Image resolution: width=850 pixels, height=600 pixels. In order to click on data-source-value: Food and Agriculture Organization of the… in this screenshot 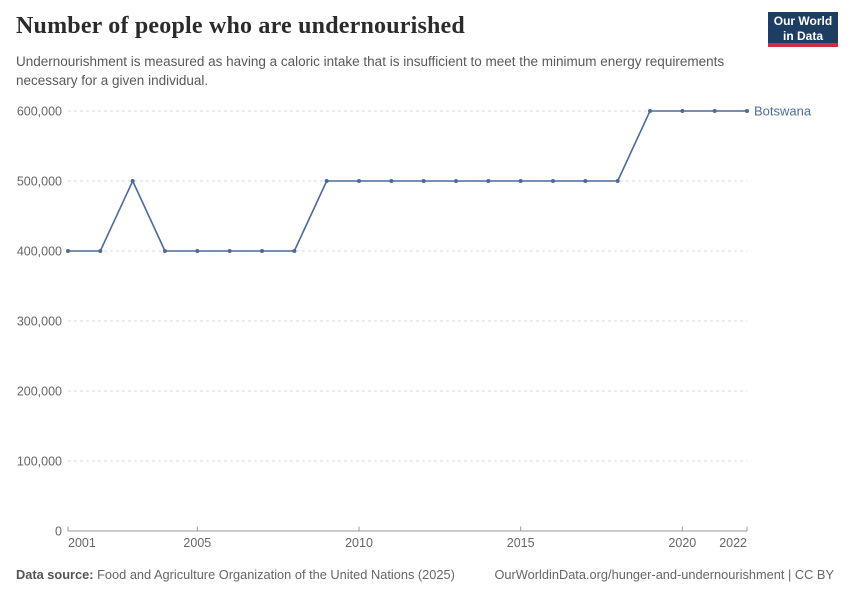, I will do `click(276, 574)`.